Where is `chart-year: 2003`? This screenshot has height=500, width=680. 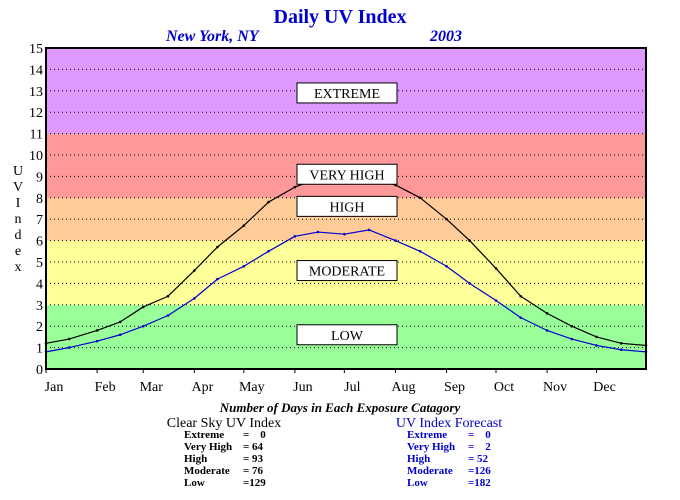
chart-year: 2003 is located at coordinates (445, 36).